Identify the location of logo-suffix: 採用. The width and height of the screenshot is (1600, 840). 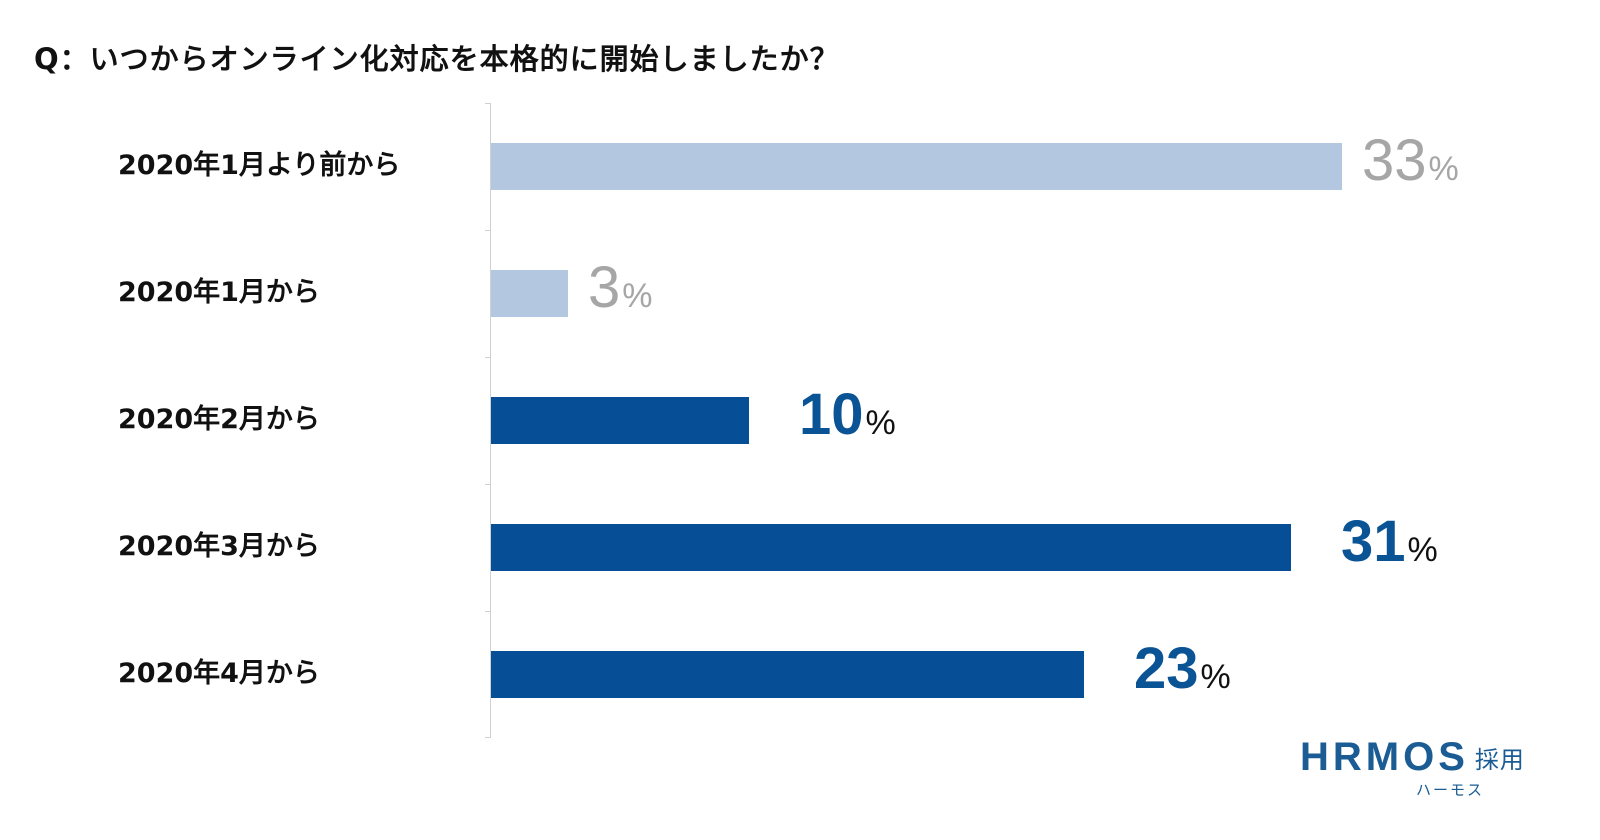
(1499, 760).